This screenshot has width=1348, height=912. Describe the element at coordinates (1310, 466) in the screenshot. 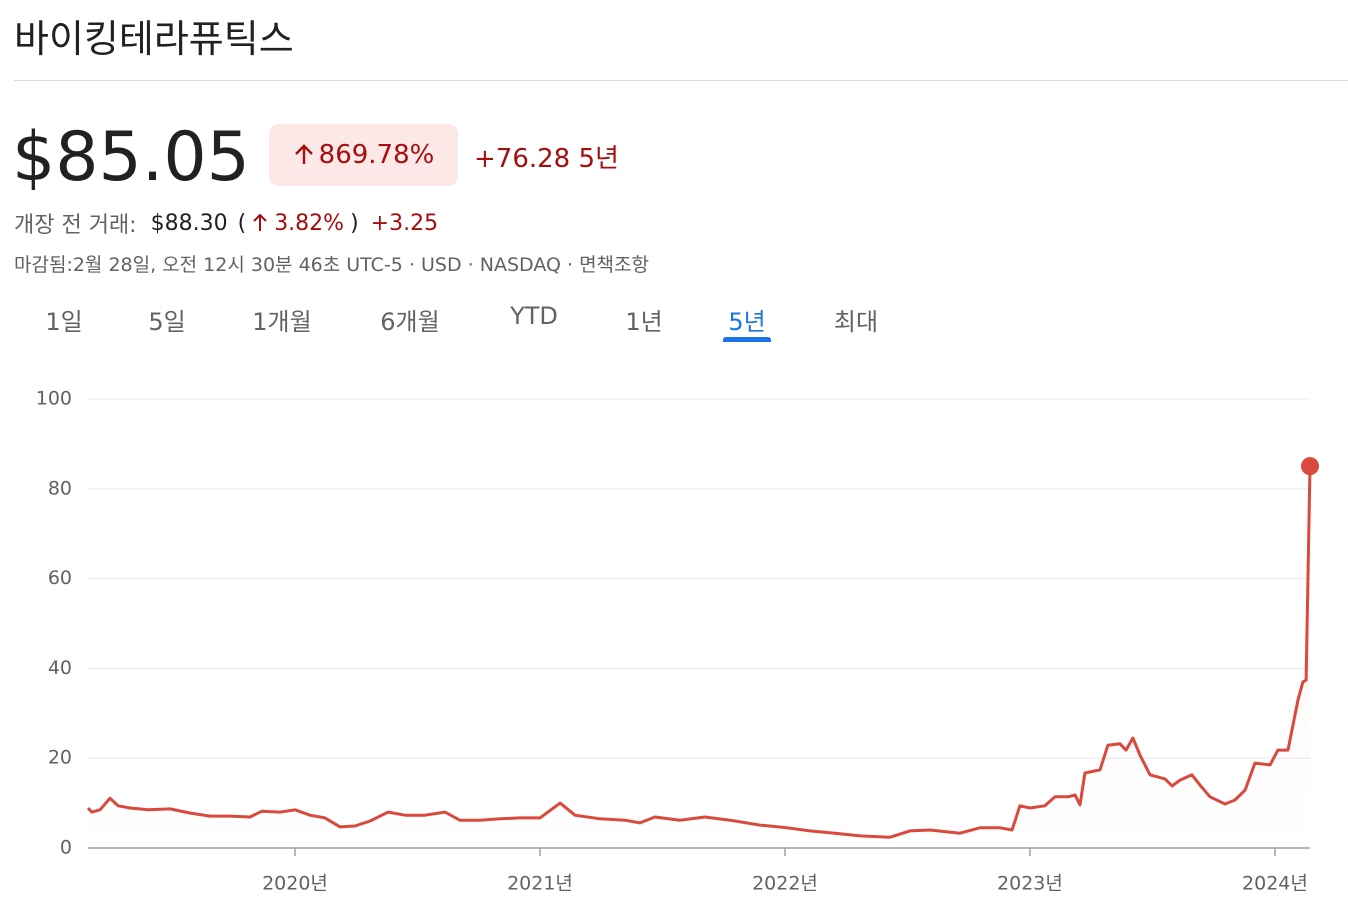

I see `last-point` at that location.